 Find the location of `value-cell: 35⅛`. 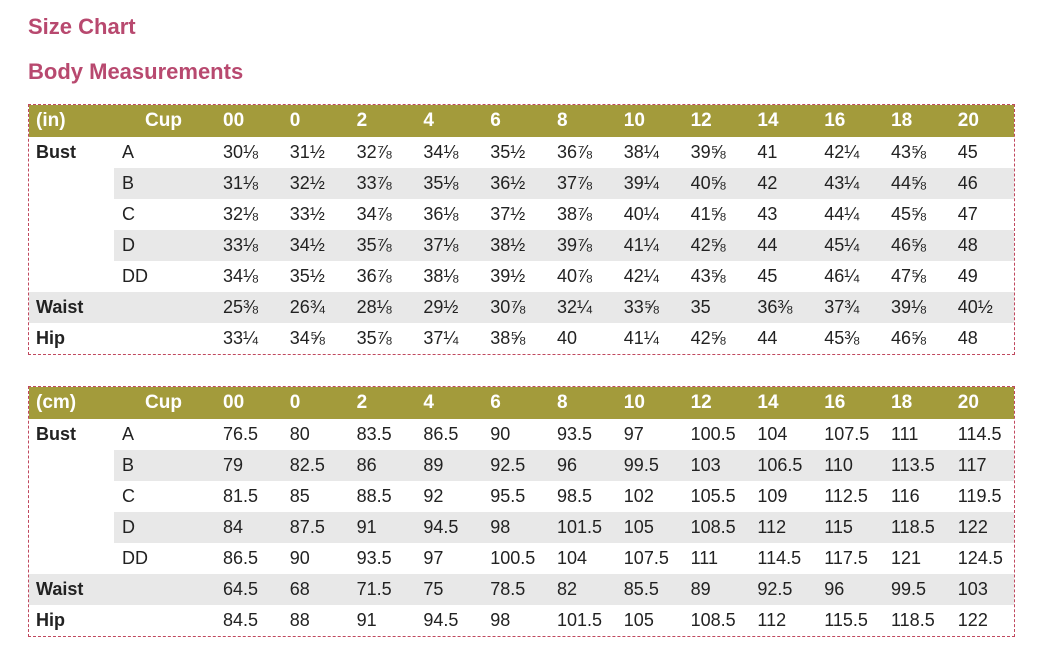

value-cell: 35⅛ is located at coordinates (441, 183).